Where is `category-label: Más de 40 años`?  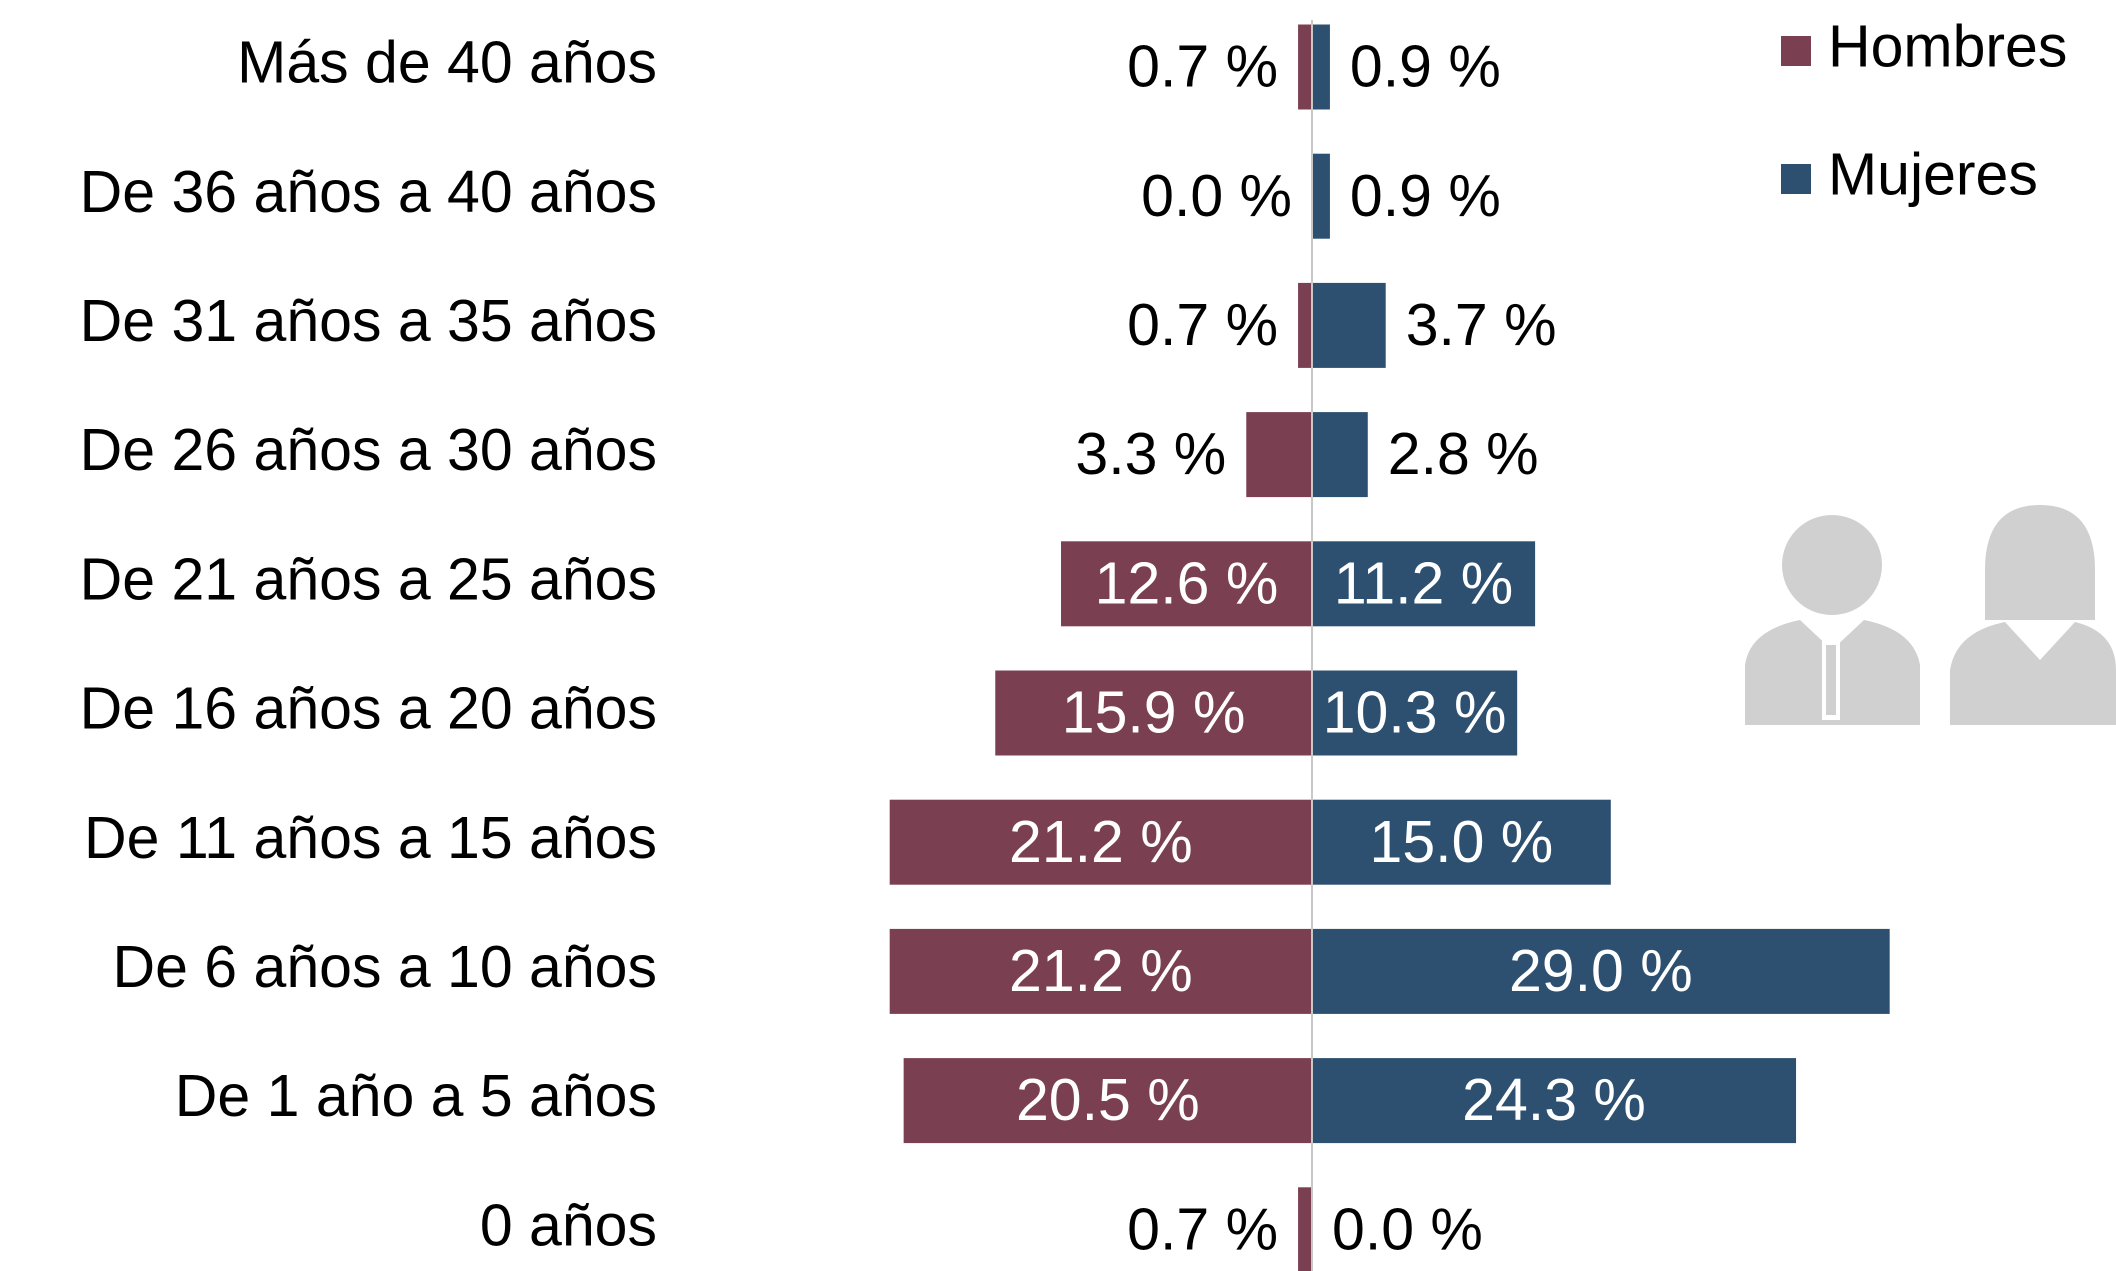 category-label: Más de 40 años is located at coordinates (447, 63).